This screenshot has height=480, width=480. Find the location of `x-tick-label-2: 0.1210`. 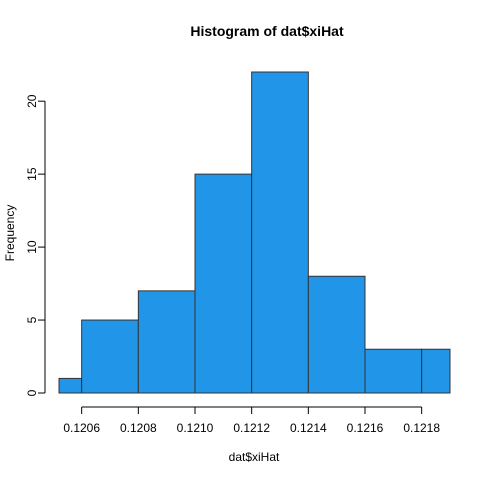

x-tick-label-2: 0.1210 is located at coordinates (195, 428).